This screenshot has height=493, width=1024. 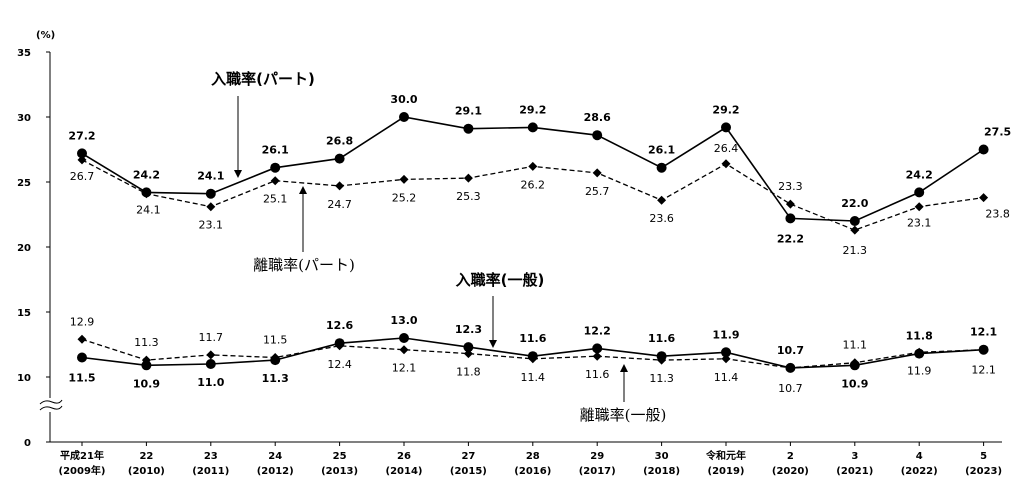 I want to click on data-label: 26.2, so click(x=533, y=184).